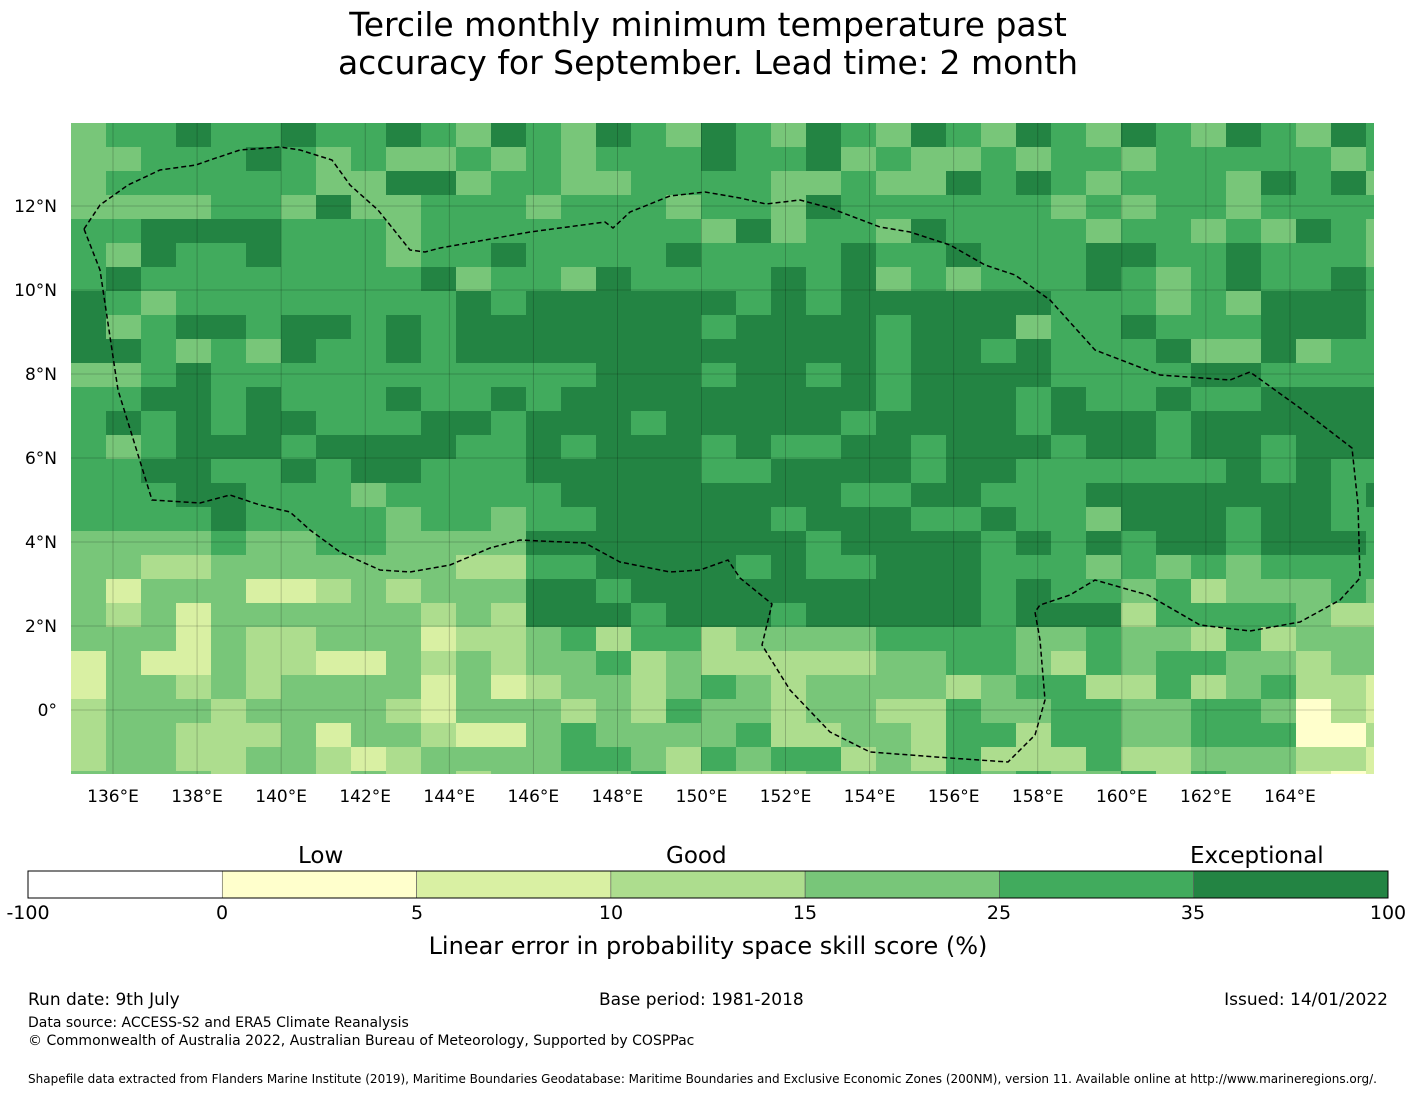  I want to click on latitude-label: 12°N, so click(35, 207).